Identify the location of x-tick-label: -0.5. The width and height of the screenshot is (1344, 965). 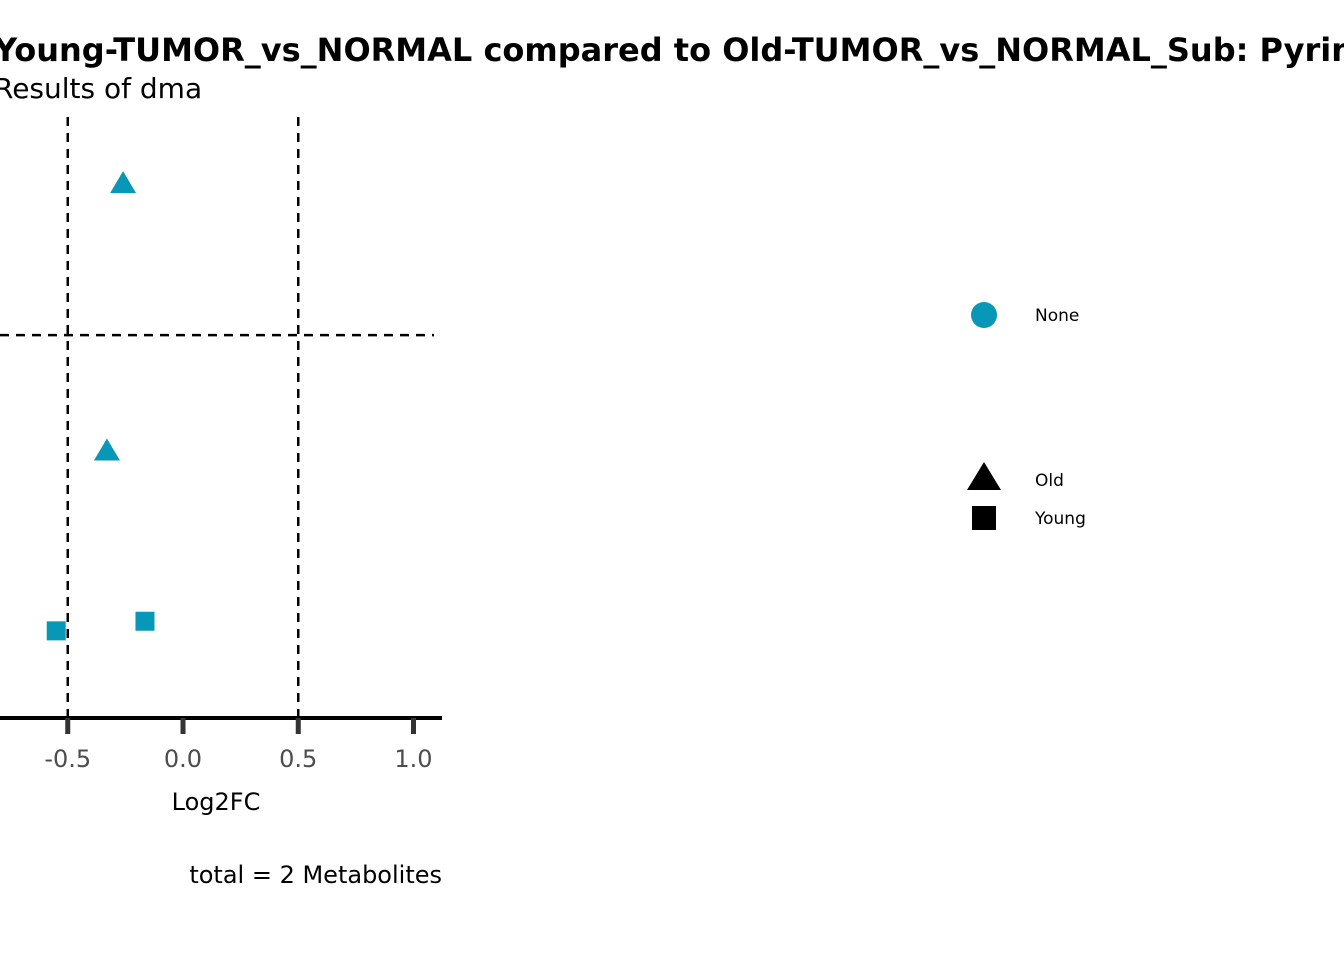
(67, 759).